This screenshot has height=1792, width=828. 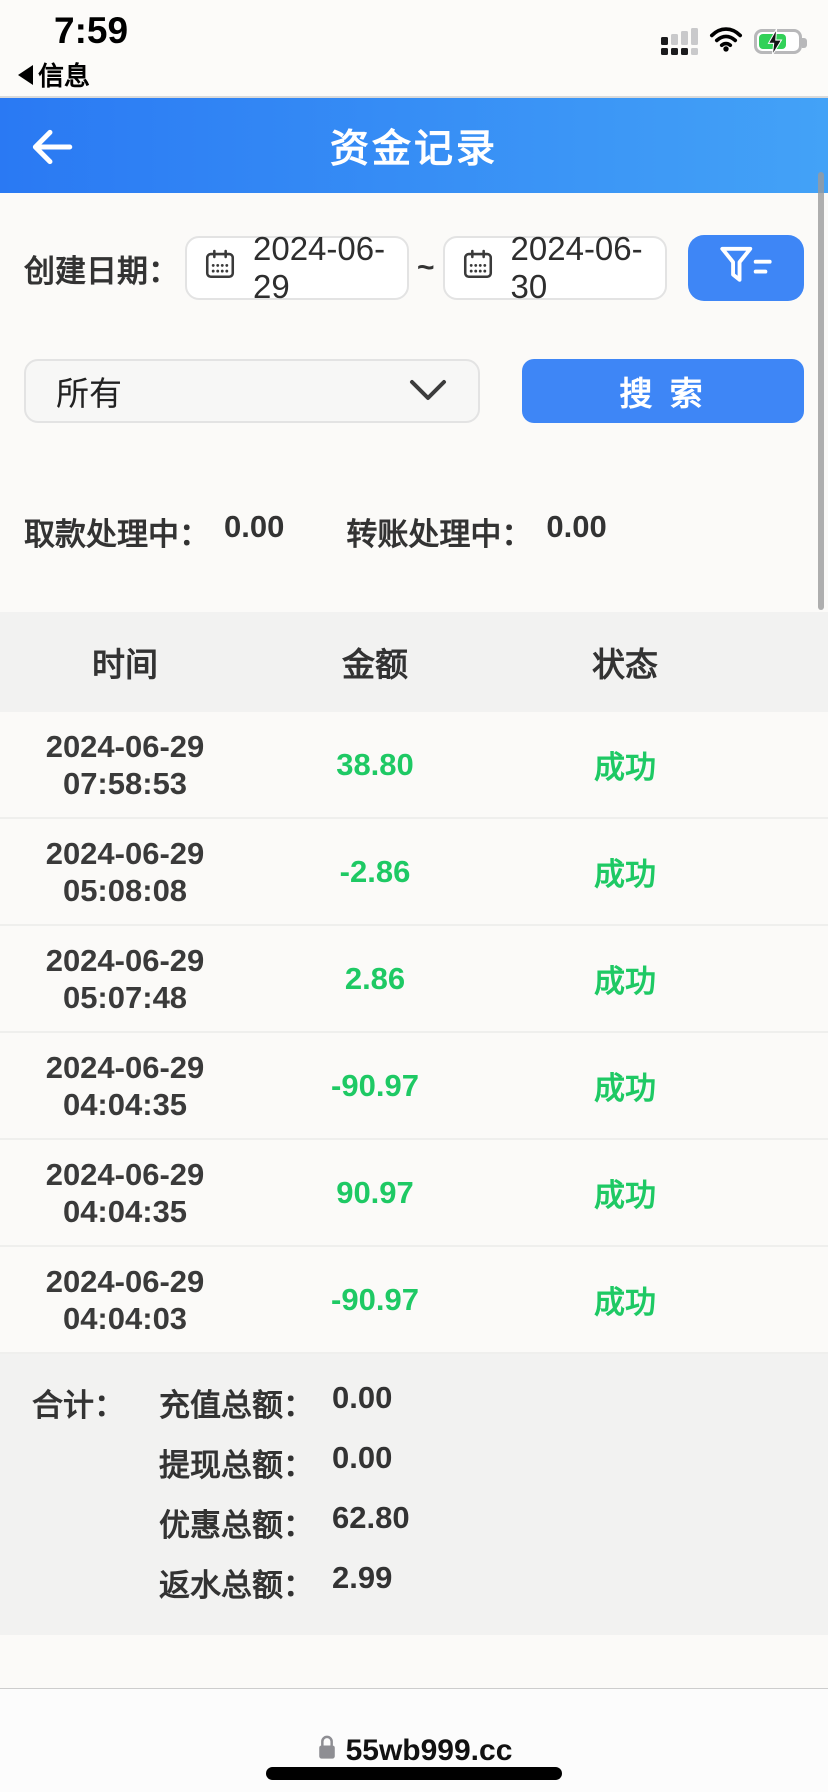 I want to click on type-select-value: 所有, so click(x=89, y=393).